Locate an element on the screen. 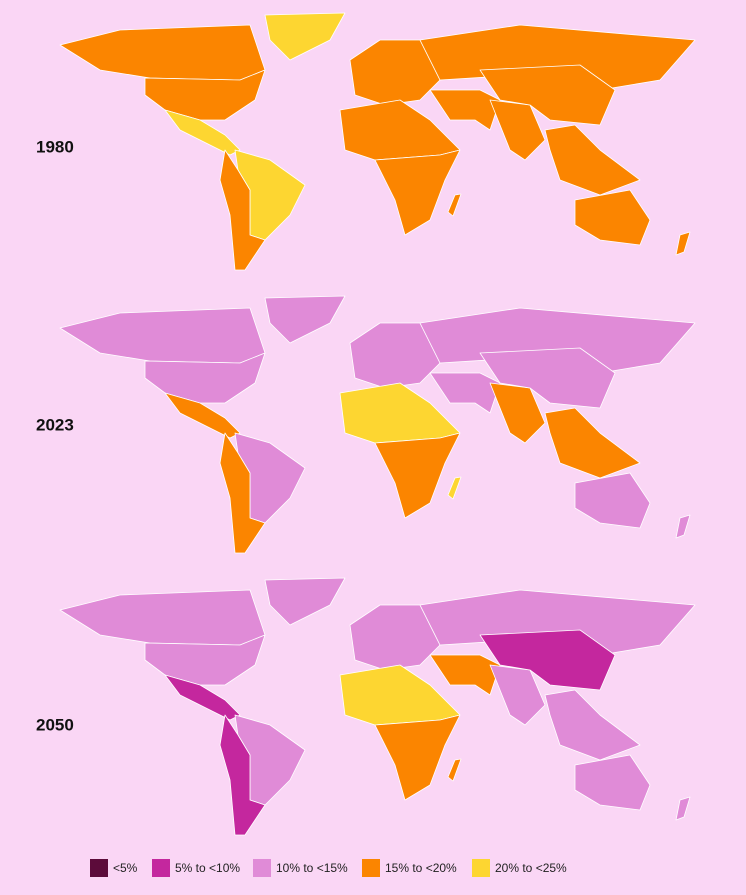 The width and height of the screenshot is (746, 895). legend-label: 20% to <25% is located at coordinates (531, 868).